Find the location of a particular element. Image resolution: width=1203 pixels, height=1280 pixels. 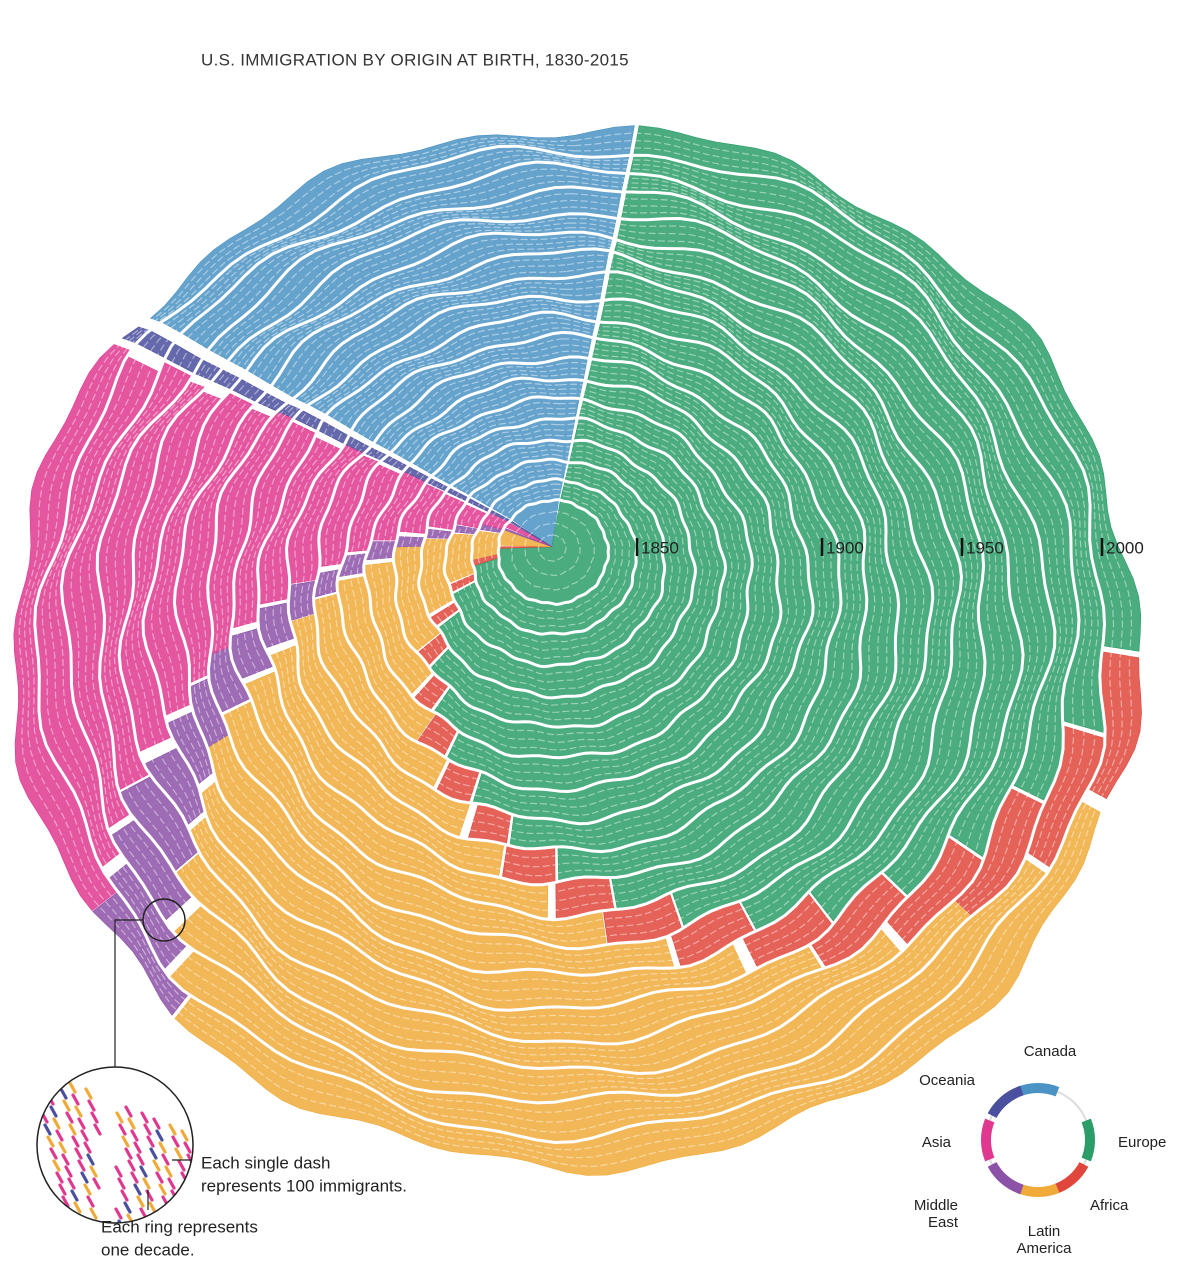

year-label: 1900 is located at coordinates (845, 547).